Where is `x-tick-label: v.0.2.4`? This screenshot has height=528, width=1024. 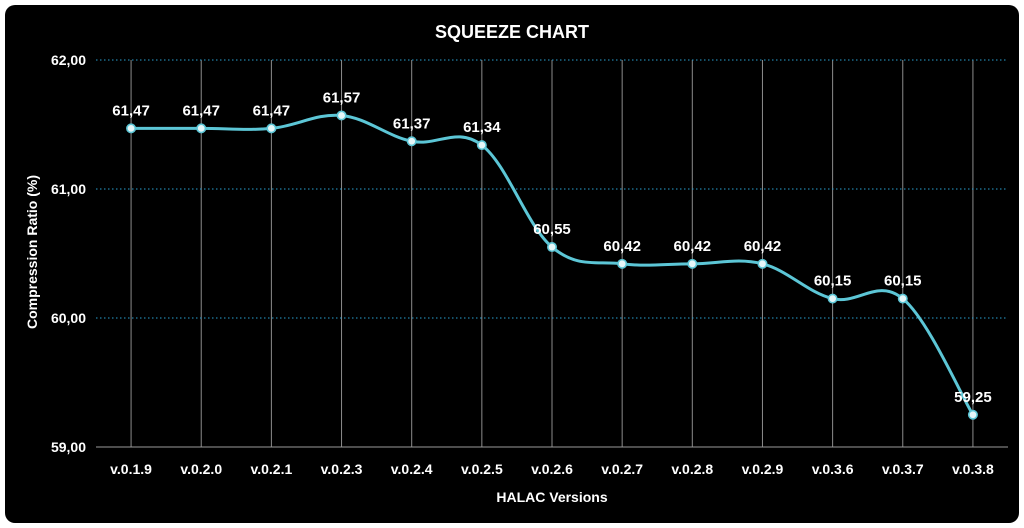 x-tick-label: v.0.2.4 is located at coordinates (412, 469).